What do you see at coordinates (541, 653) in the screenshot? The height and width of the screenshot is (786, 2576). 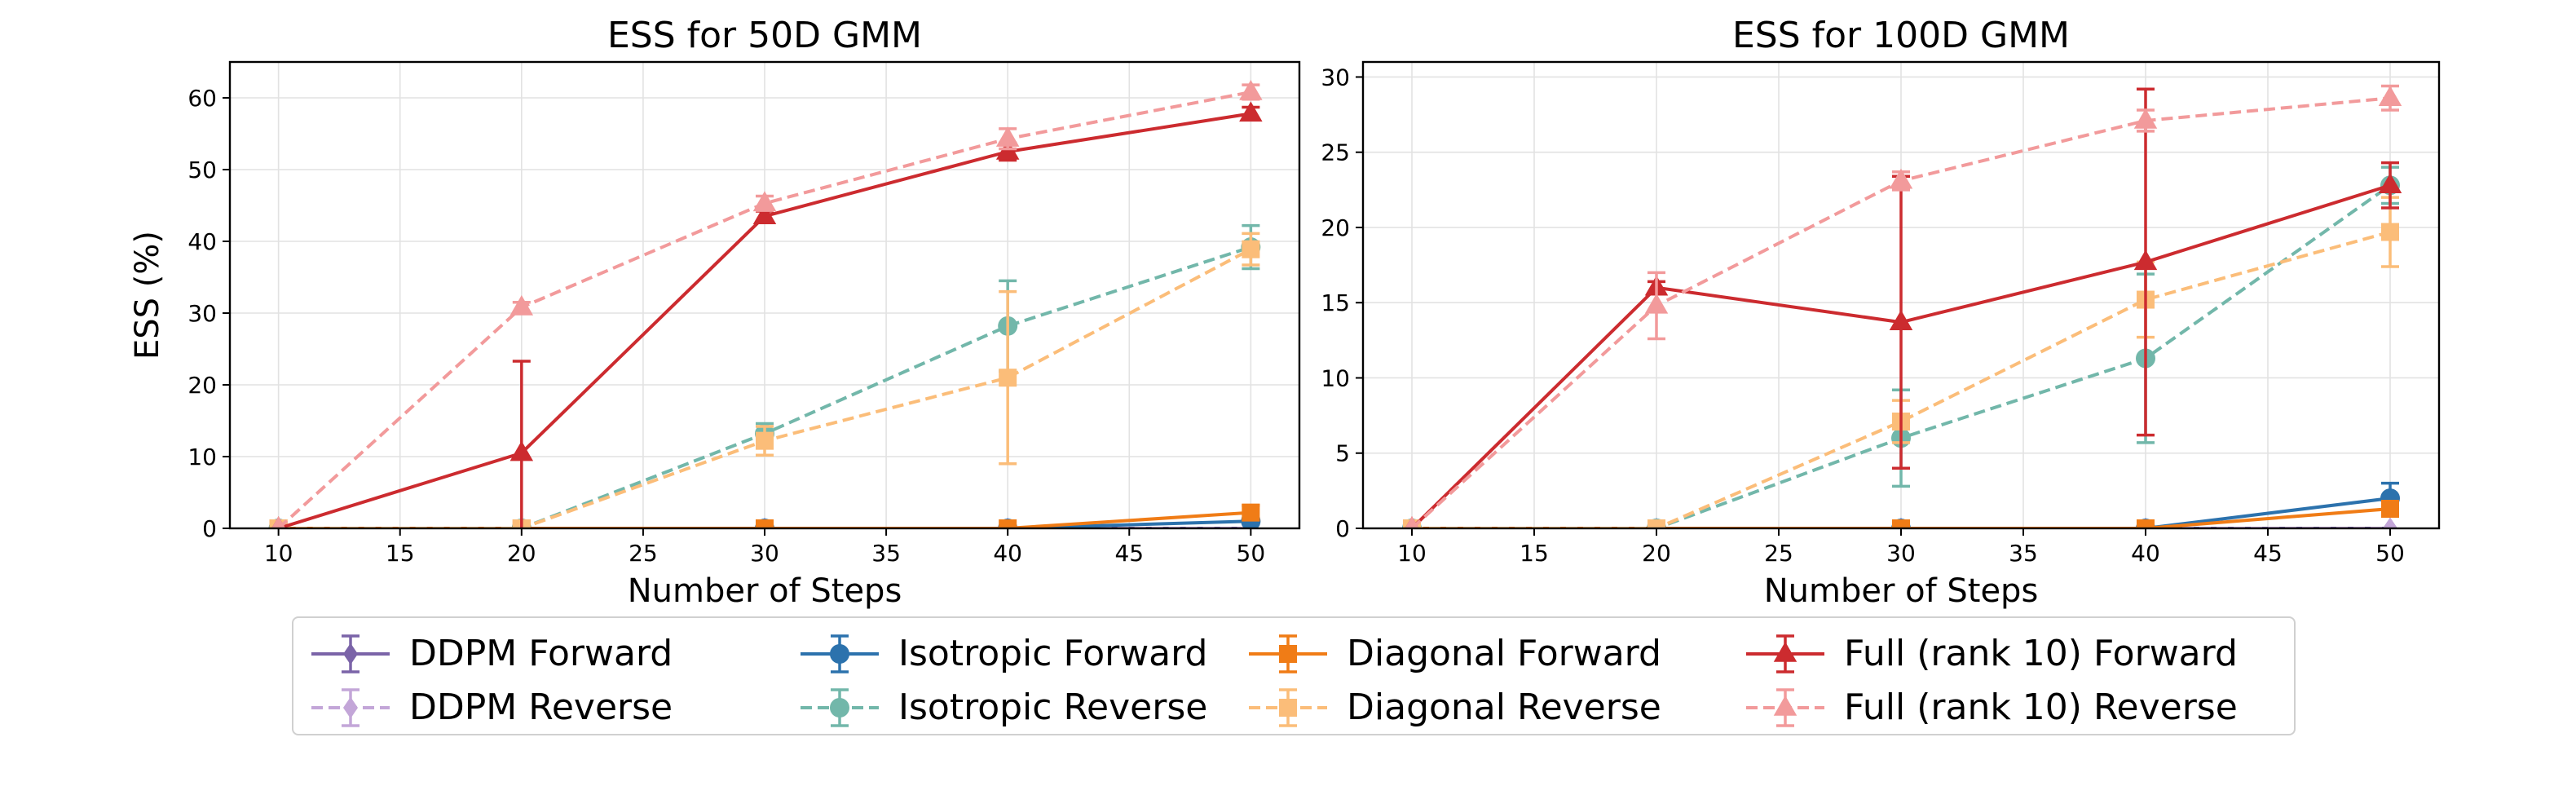 I see `legend-label: DDPM Forward` at bounding box center [541, 653].